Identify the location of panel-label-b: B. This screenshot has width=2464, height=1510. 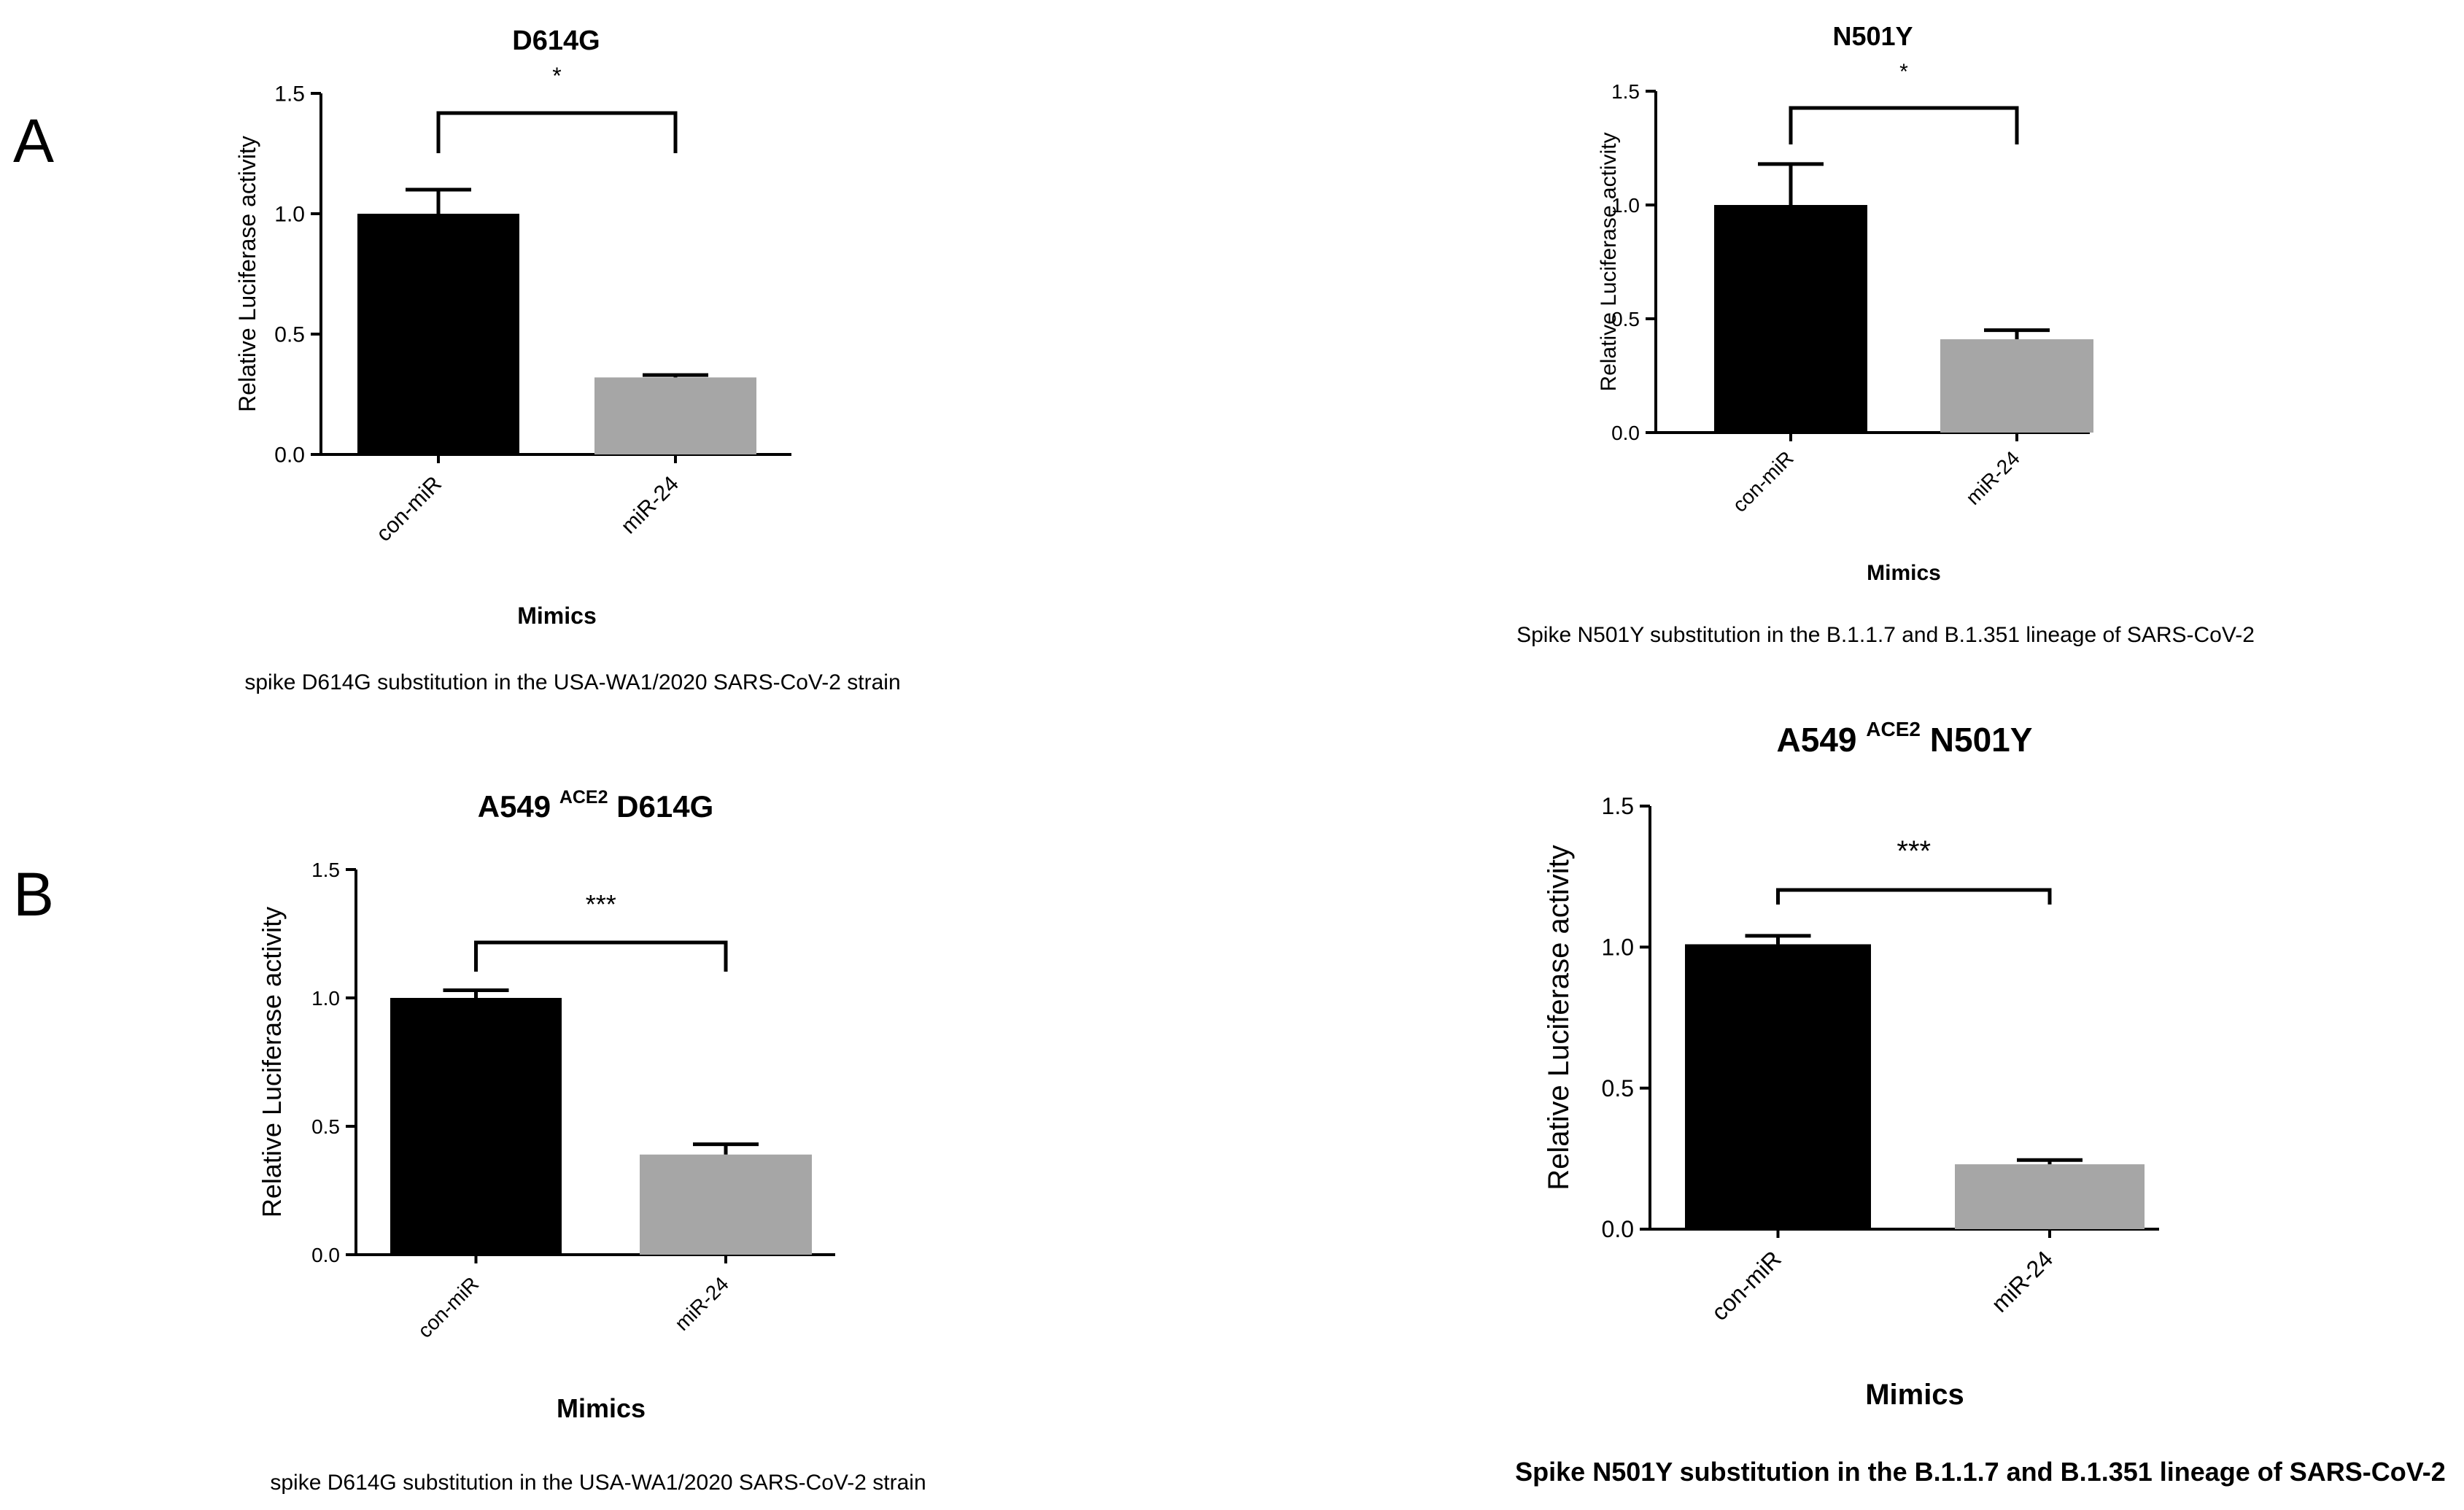
(33, 894).